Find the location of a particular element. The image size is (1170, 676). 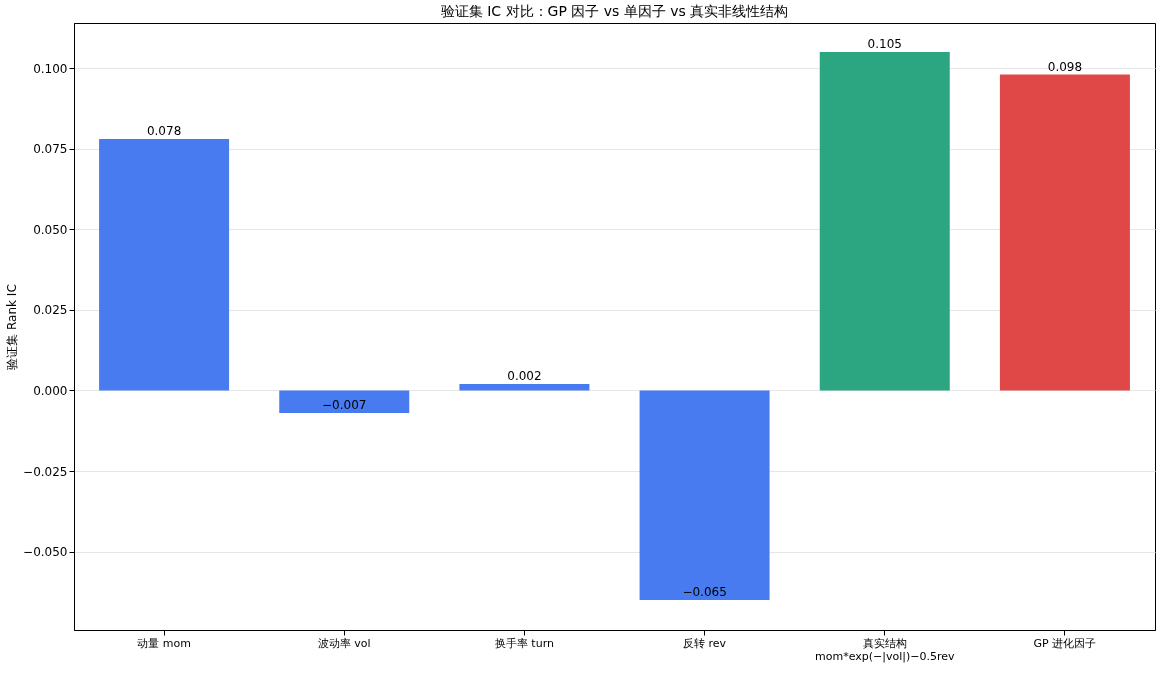

y-tick-label: 0.025 is located at coordinates (50, 310).